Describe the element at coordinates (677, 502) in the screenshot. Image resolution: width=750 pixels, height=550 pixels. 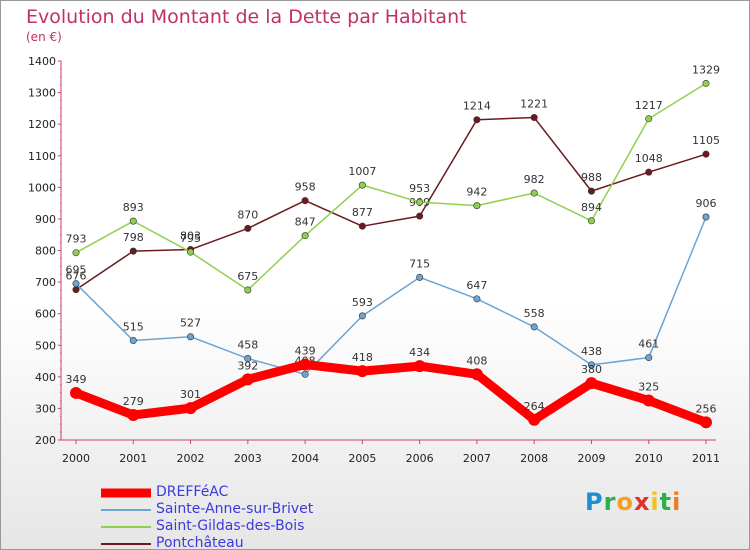
I see `logo-letter: i` at that location.